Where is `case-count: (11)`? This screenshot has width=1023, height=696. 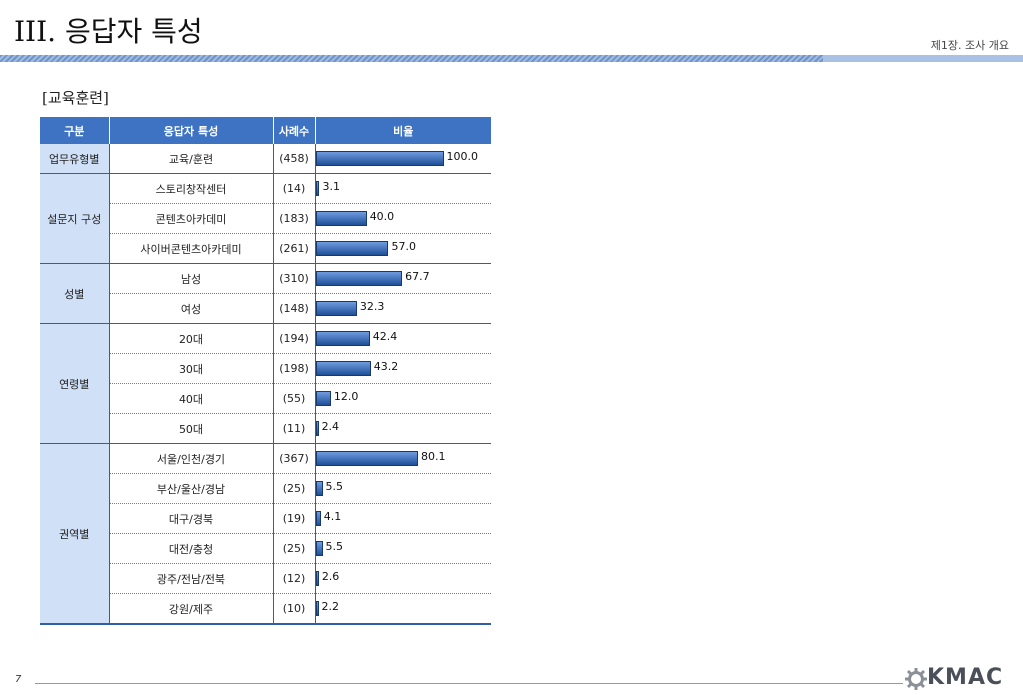
case-count: (11) is located at coordinates (294, 428).